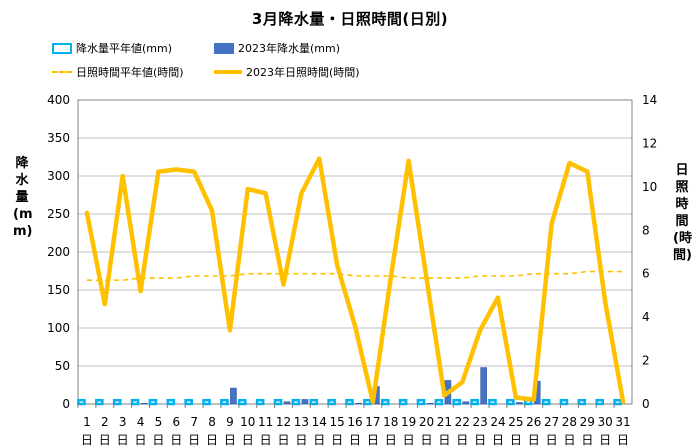  What do you see at coordinates (372, 422) in the screenshot?
I see `x-tick-label: 17` at bounding box center [372, 422].